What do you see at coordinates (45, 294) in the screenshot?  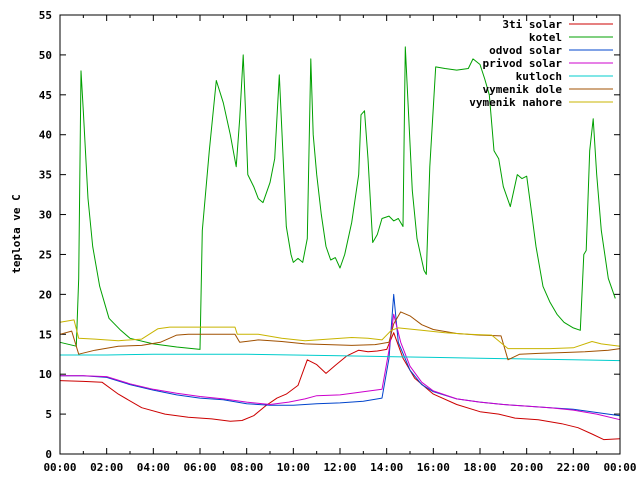 I see `y-tick-label: 20` at bounding box center [45, 294].